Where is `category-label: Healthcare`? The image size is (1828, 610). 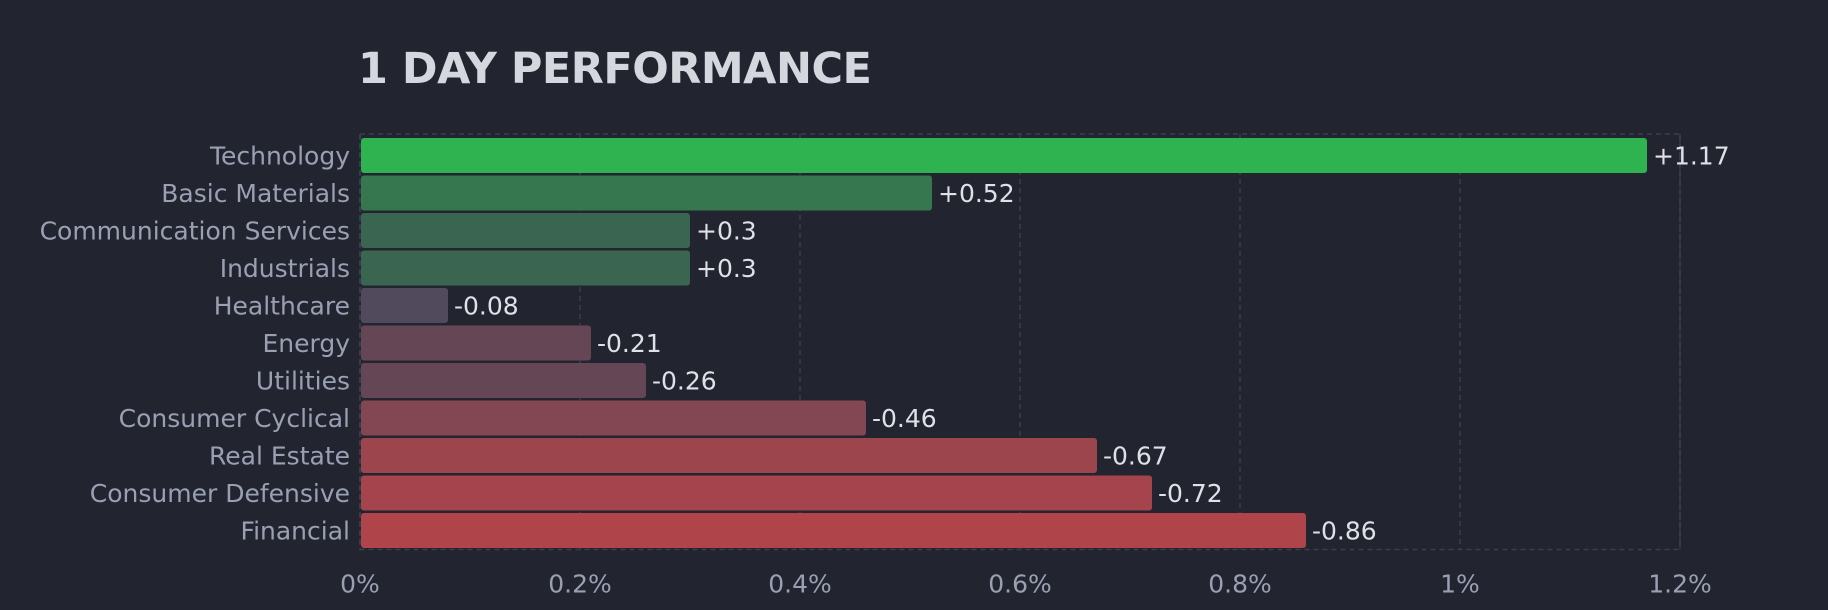 category-label: Healthcare is located at coordinates (282, 306).